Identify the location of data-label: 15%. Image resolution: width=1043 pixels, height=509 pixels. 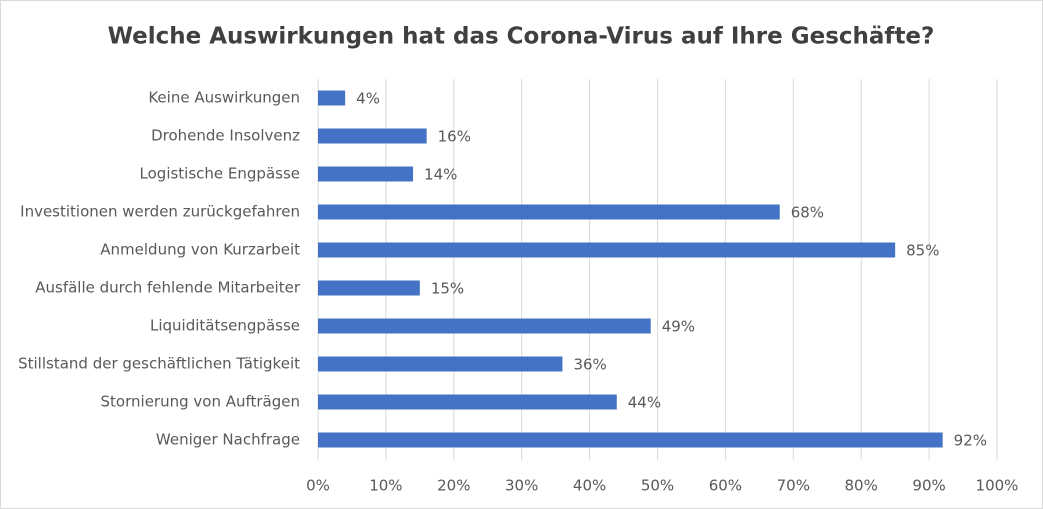
(447, 289).